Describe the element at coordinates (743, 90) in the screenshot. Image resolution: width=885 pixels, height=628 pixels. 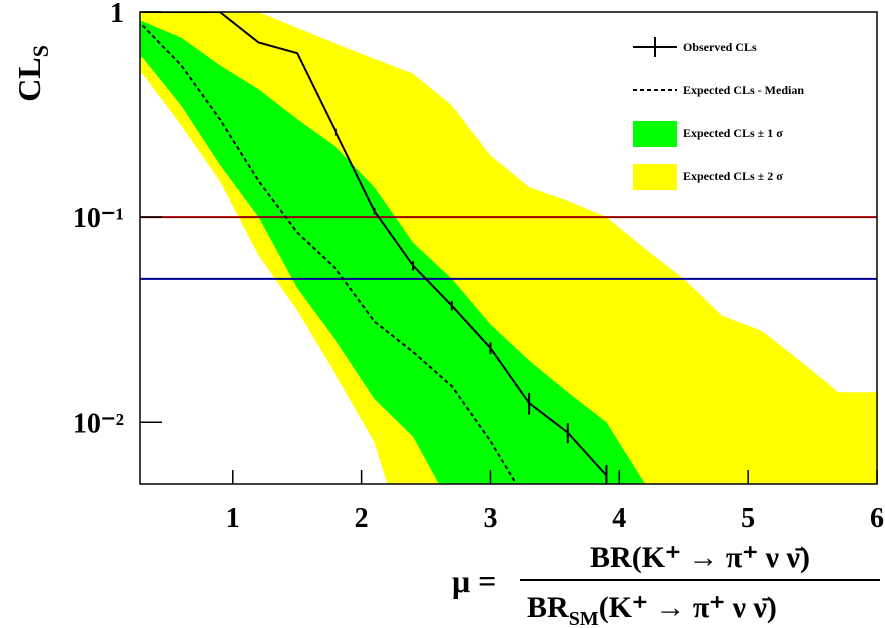
I see `legend-label: Expected CLs - Median` at that location.